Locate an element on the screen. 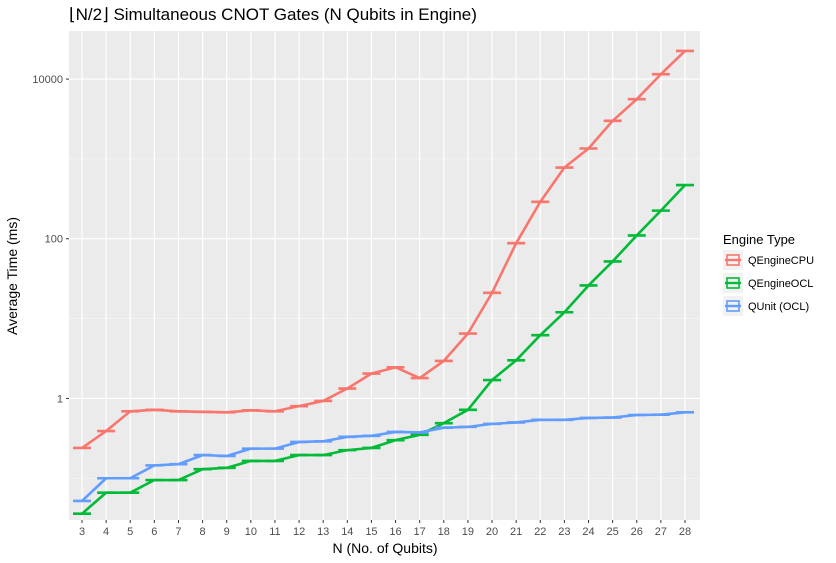  x-tick-label: 27 is located at coordinates (661, 532).